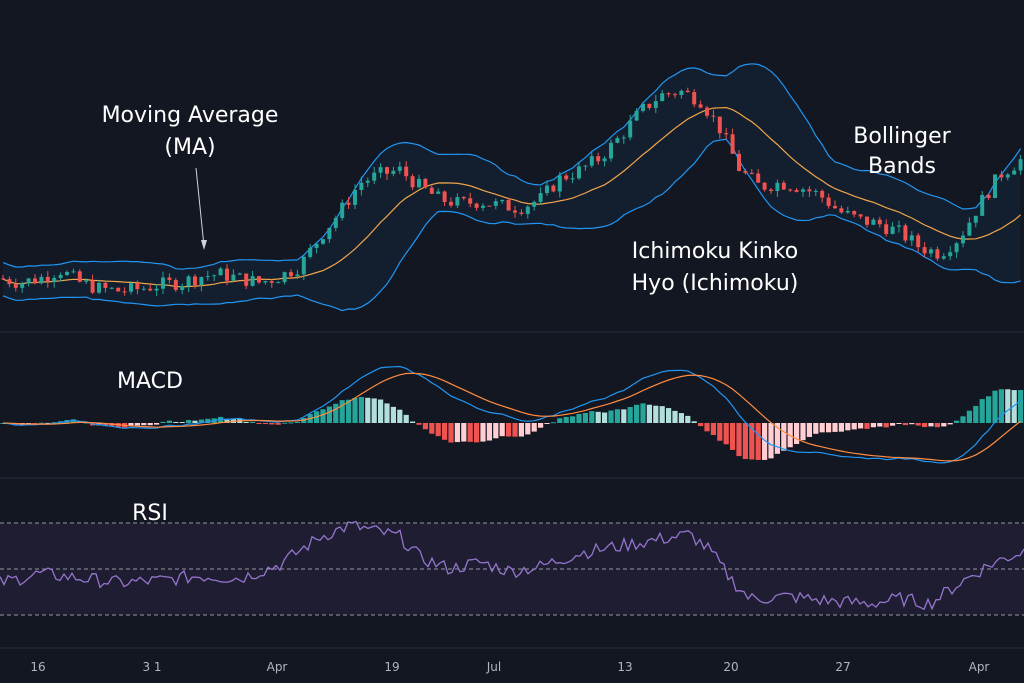  Describe the element at coordinates (512, 568) in the screenshot. I see `rsi-panel` at that location.